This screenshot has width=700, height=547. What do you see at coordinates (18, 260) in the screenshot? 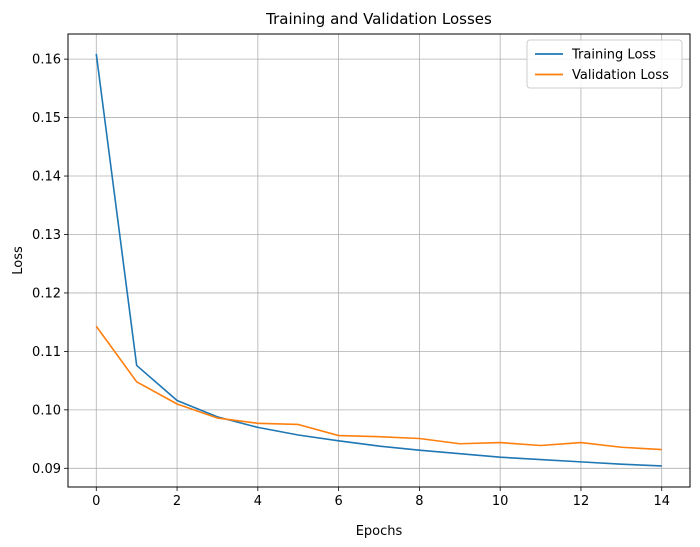
I see `y-axis-label: Loss` at bounding box center [18, 260].